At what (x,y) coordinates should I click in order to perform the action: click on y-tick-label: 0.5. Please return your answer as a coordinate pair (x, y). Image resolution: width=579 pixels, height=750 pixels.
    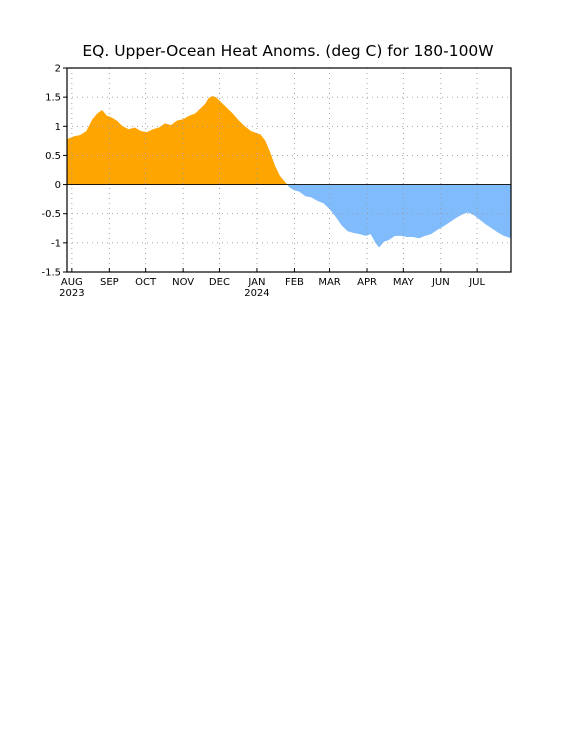
    Looking at the image, I should click on (53, 156).